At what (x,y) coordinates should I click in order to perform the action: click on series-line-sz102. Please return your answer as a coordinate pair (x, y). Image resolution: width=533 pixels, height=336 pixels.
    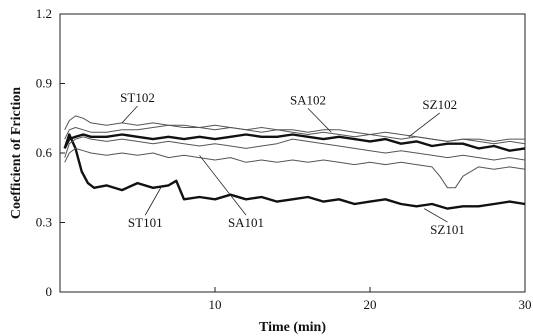
    Looking at the image, I should click on (294, 133).